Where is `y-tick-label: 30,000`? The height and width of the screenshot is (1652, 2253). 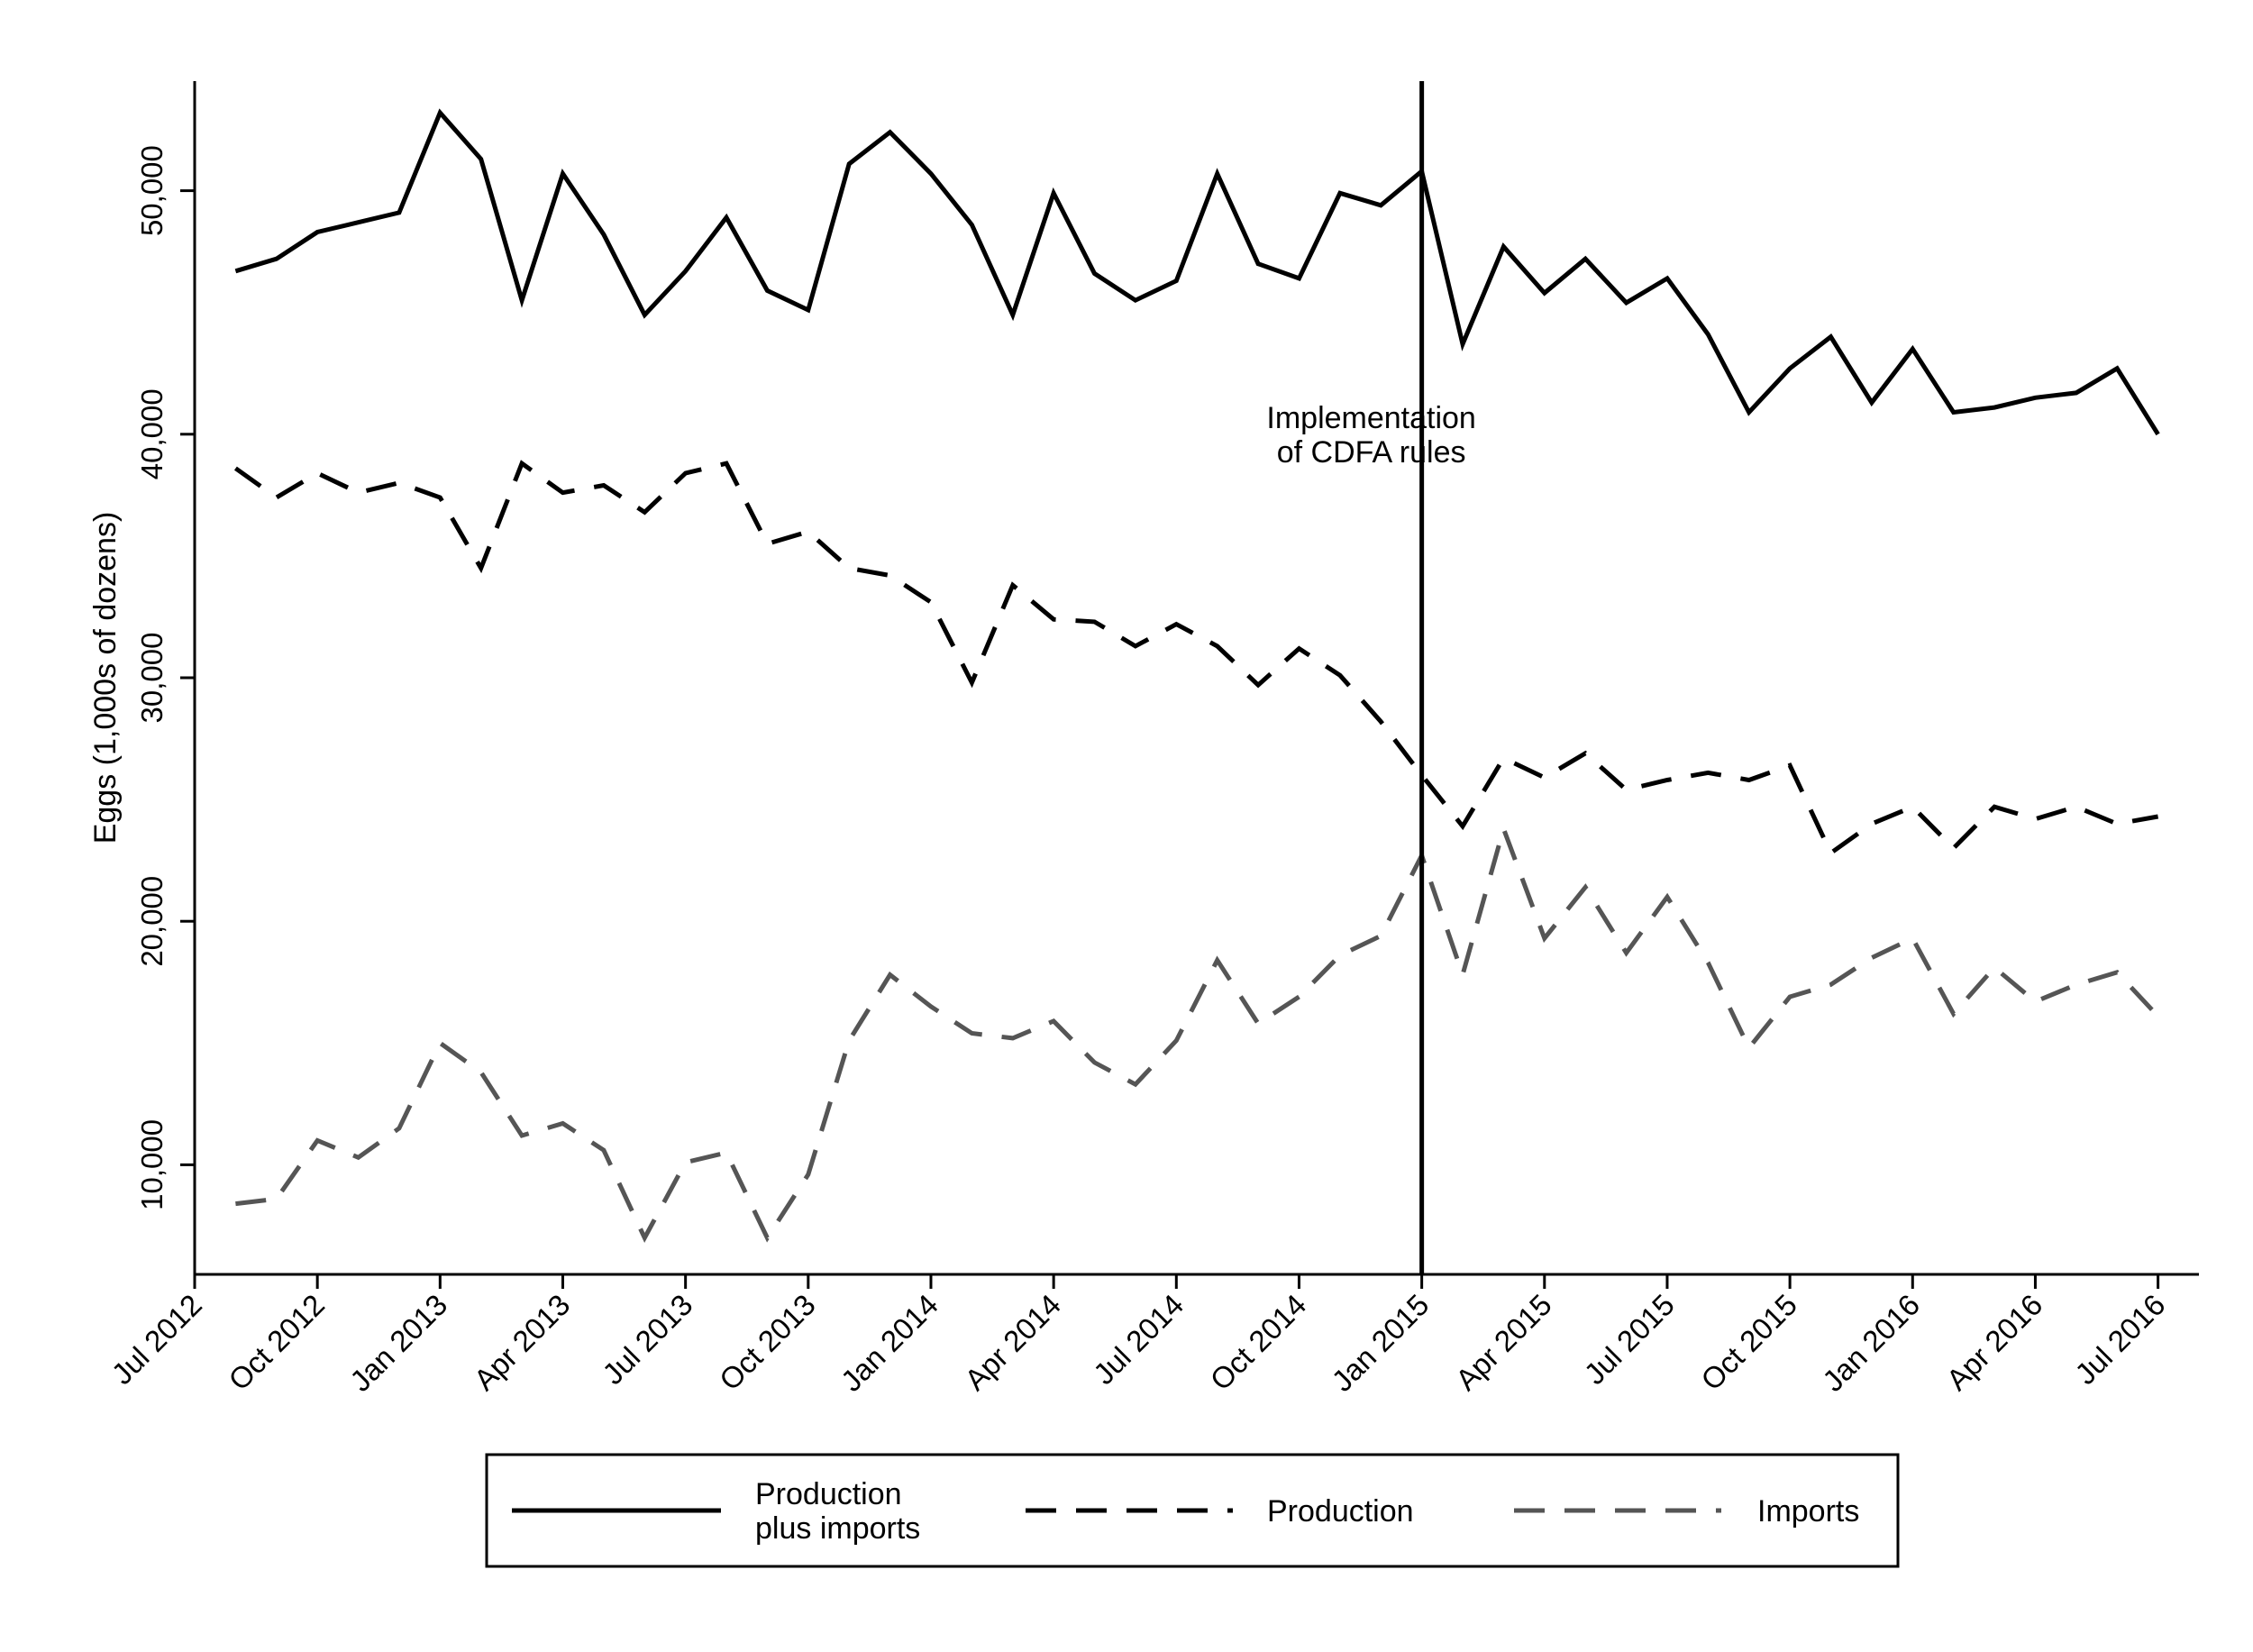
y-tick-label: 30,000 is located at coordinates (152, 678).